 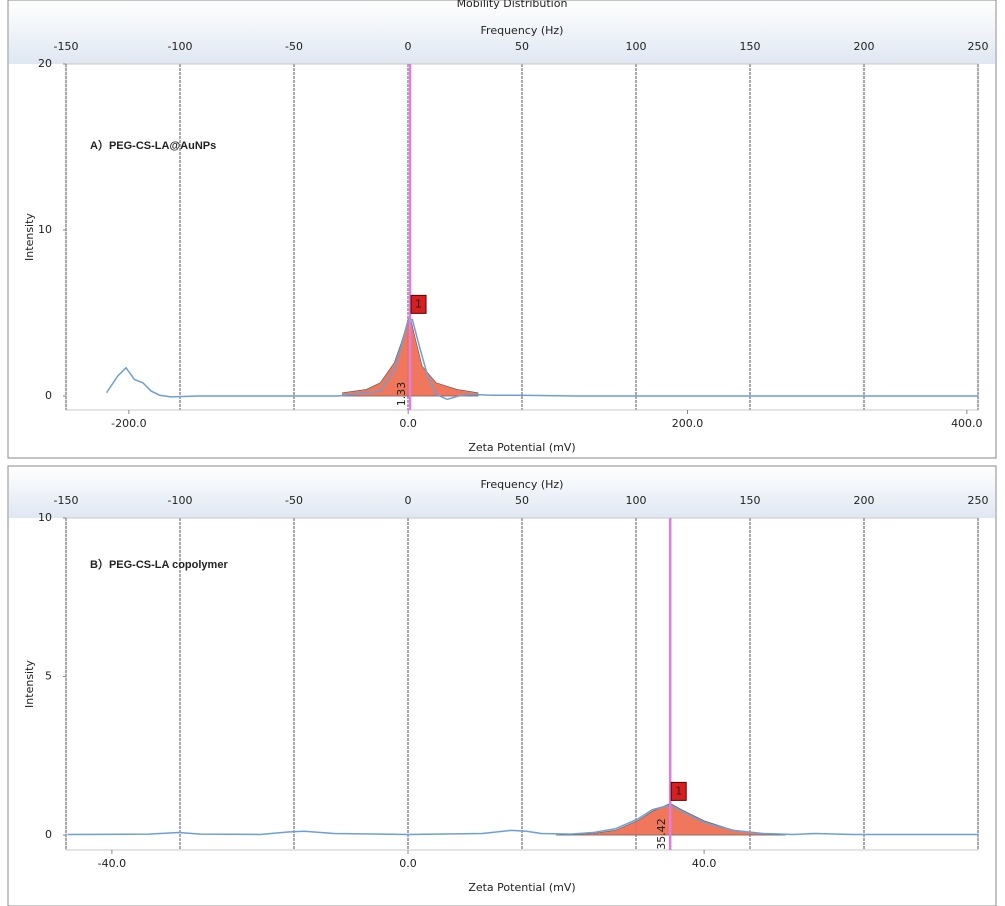 What do you see at coordinates (128, 423) in the screenshot?
I see `x-tick-label: -200.0` at bounding box center [128, 423].